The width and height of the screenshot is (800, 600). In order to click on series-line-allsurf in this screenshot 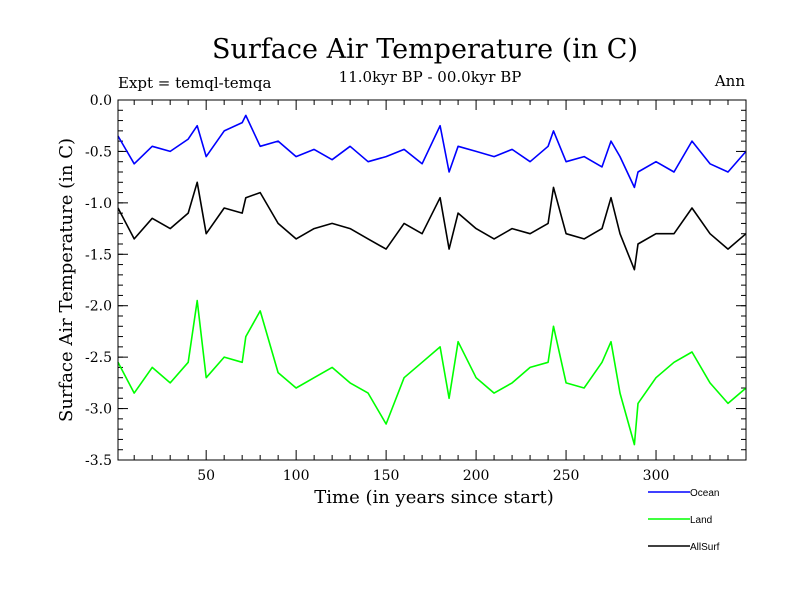, I will do `click(432, 226)`.